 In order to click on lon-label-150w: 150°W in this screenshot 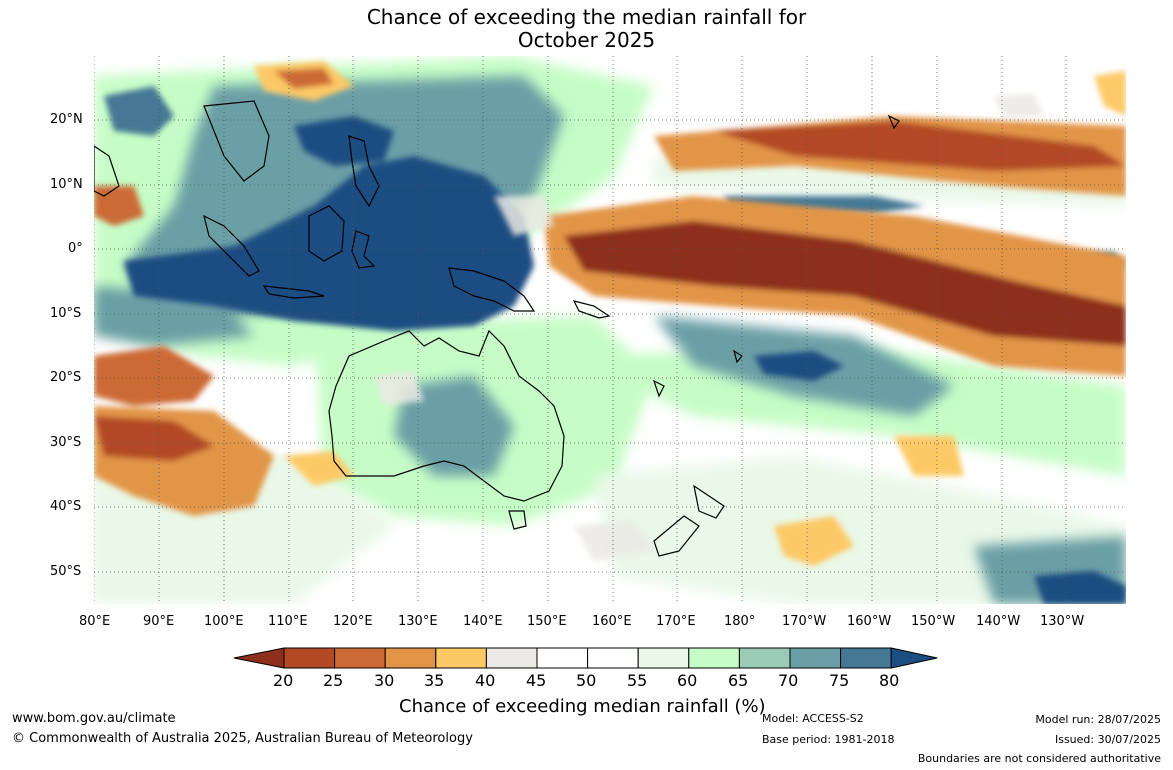, I will do `click(933, 621)`.